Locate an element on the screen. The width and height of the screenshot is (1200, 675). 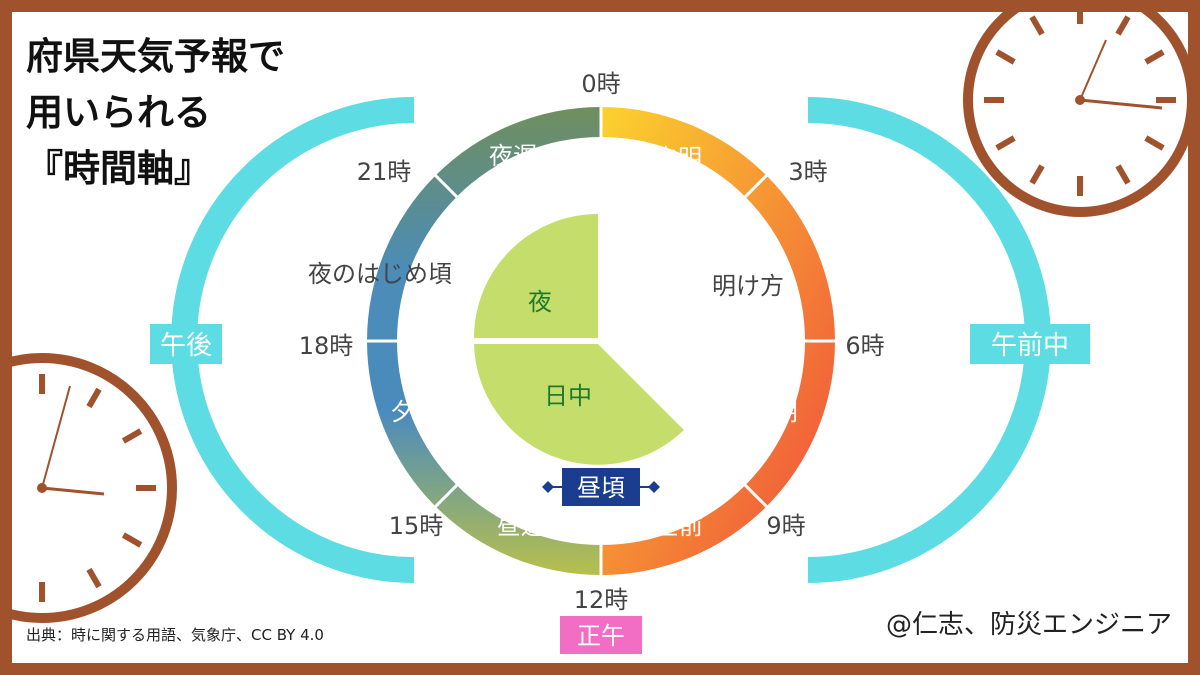
hour-label-12: 12時 is located at coordinates (601, 600).